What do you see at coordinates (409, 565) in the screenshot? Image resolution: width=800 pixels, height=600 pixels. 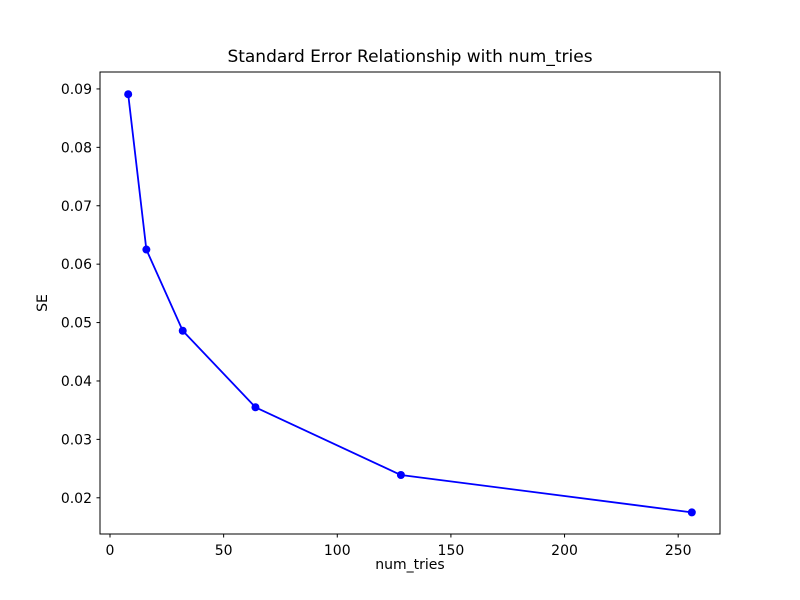 I see `x-axis-label: num_tries` at bounding box center [409, 565].